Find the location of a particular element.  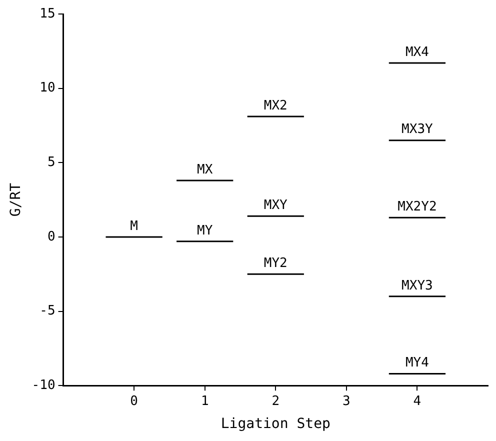

series-label: MX4 is located at coordinates (417, 52).